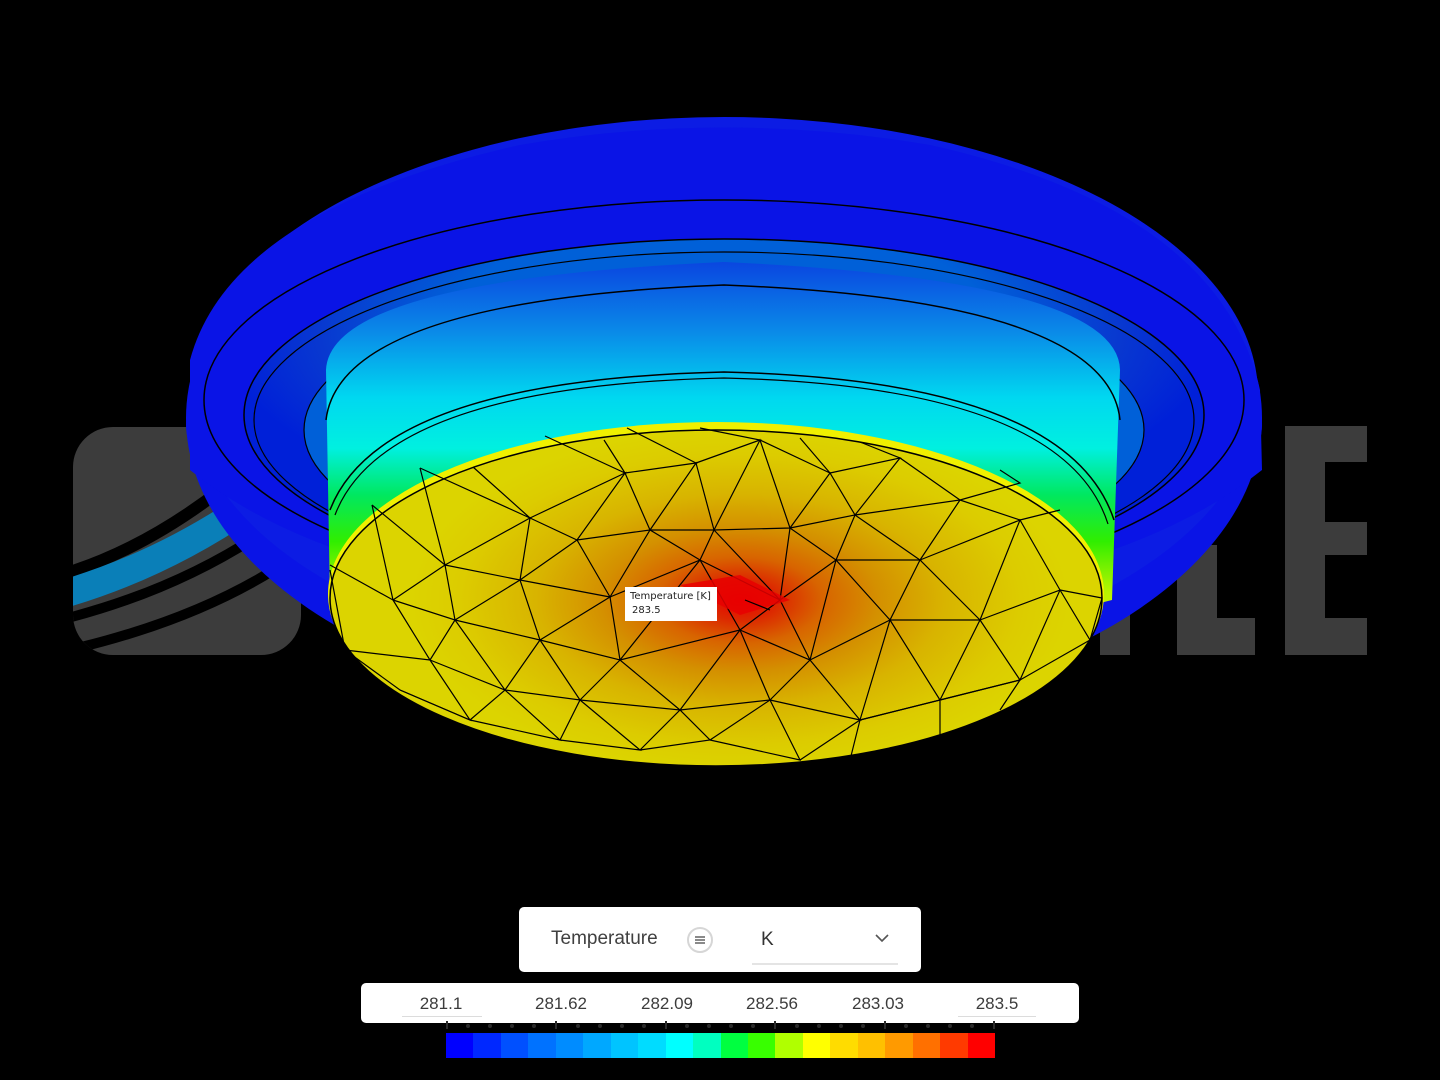 The image size is (1440, 1080). What do you see at coordinates (720, 1025) in the screenshot?
I see `colorbar-tickmarks` at bounding box center [720, 1025].